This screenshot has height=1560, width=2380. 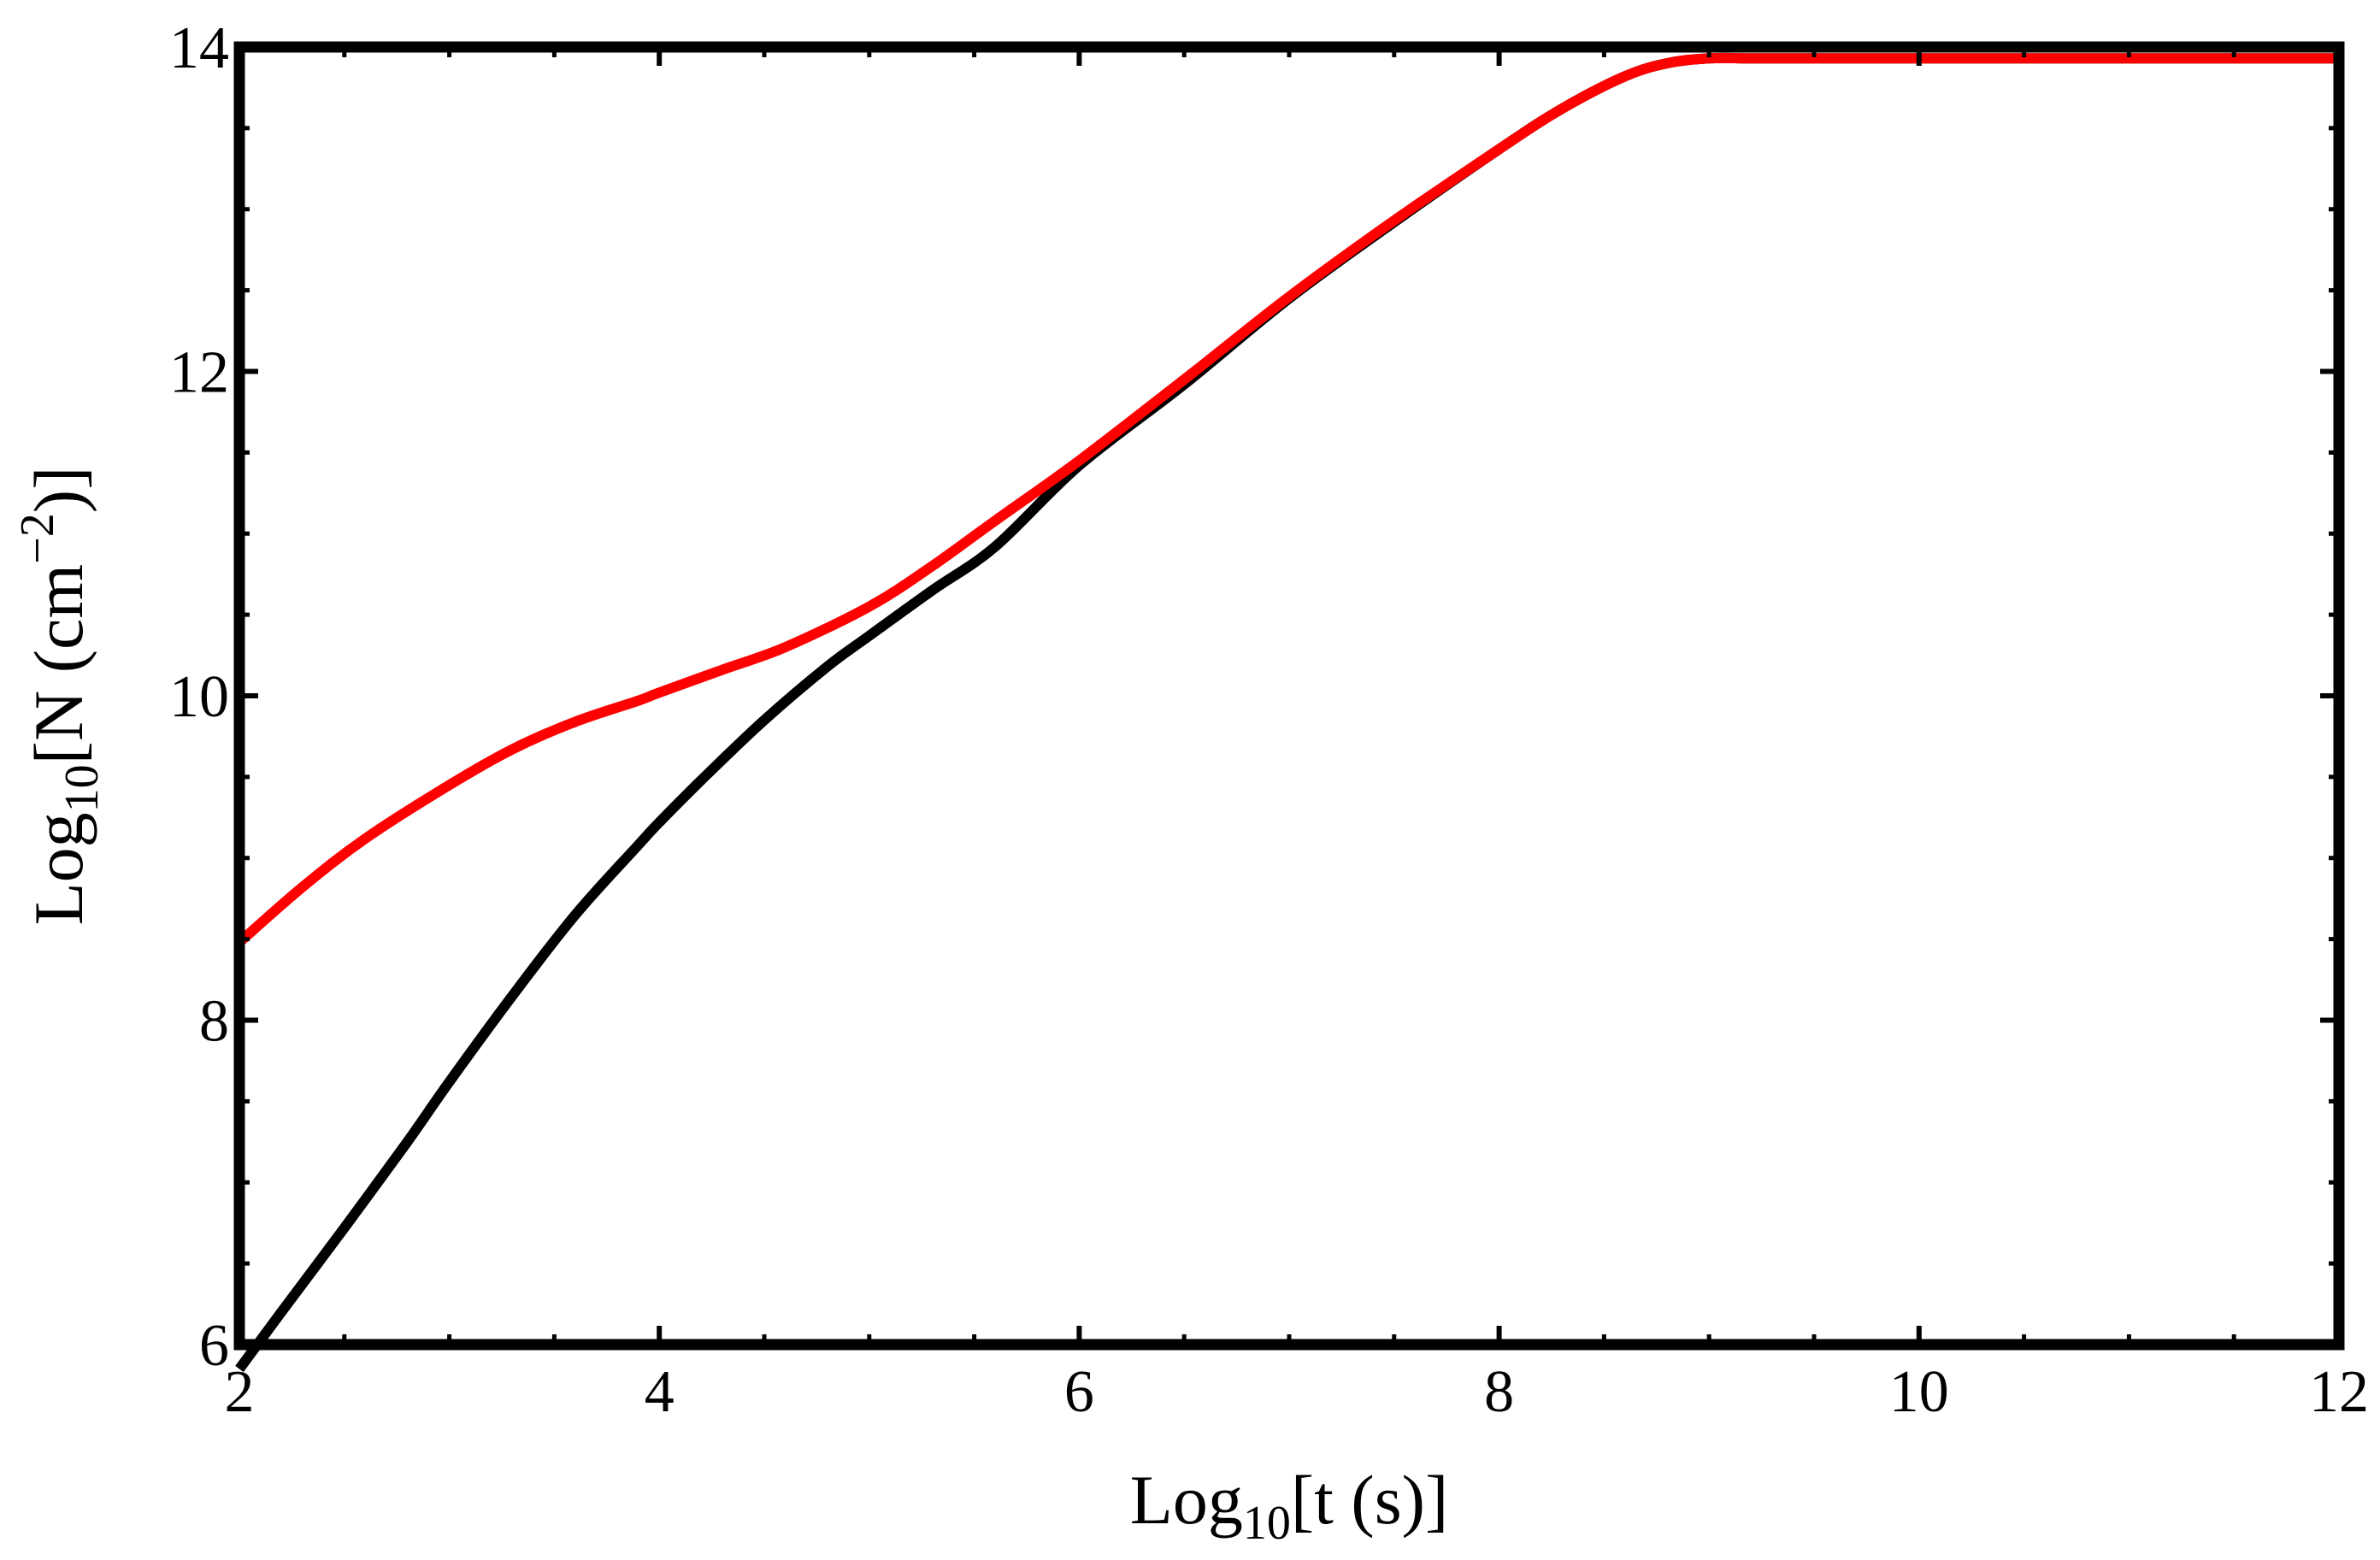 I want to click on y-tick-label: 12, so click(x=199, y=373).